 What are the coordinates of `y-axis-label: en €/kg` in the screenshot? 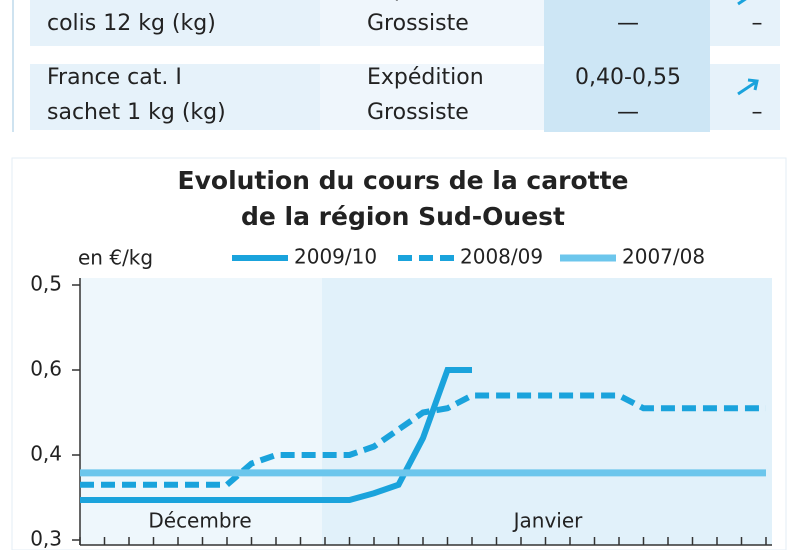 It's located at (115, 258).